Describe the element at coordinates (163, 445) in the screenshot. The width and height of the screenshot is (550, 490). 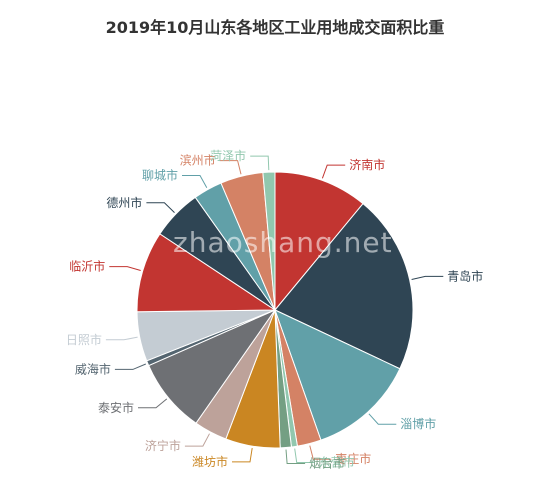
I see `slice-label: 济宁市` at that location.